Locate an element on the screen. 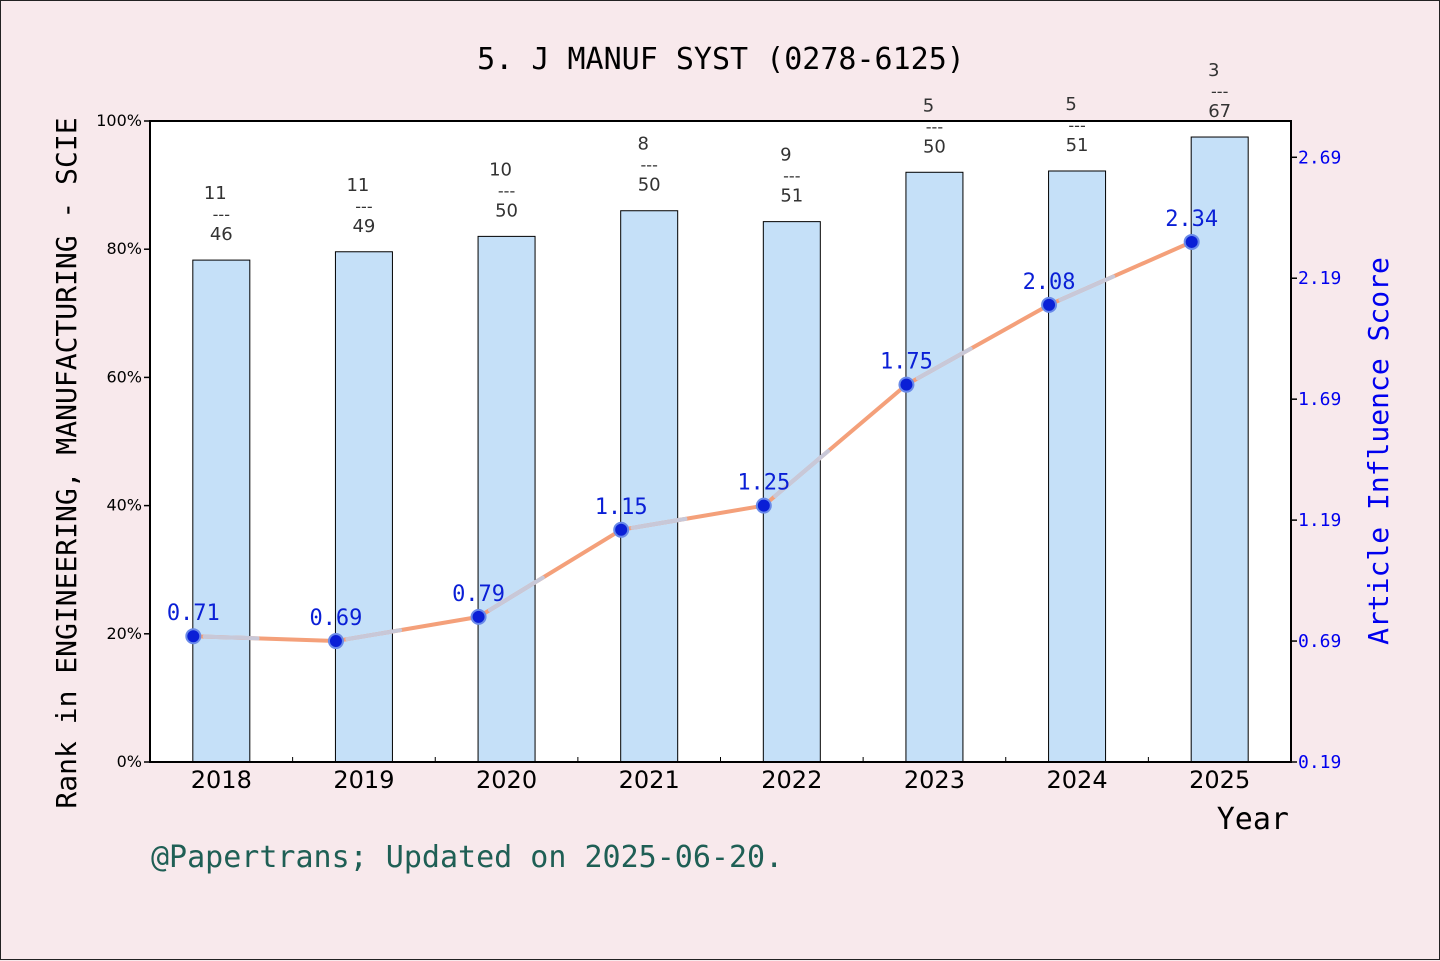 This screenshot has height=961, width=1440. x-tick-label: 2019 is located at coordinates (363, 780).